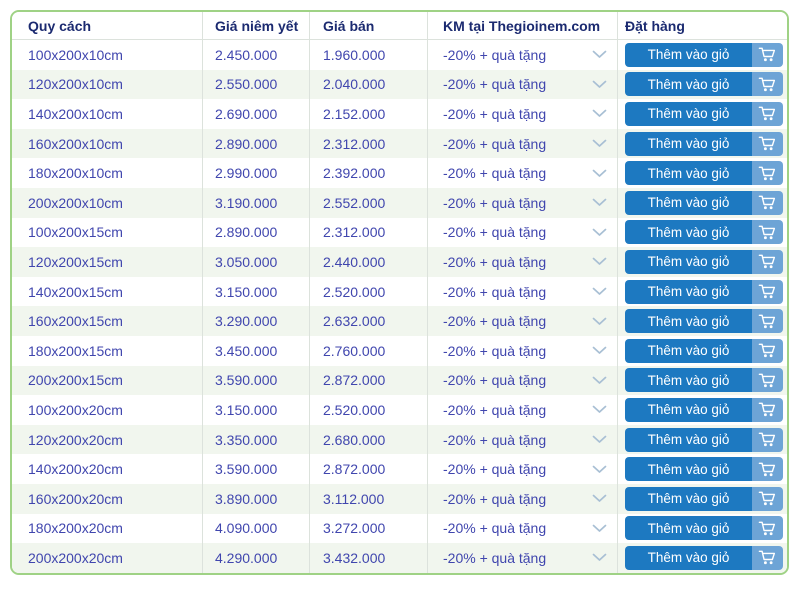  I want to click on sale-price-cell: 3.112.000, so click(369, 498).